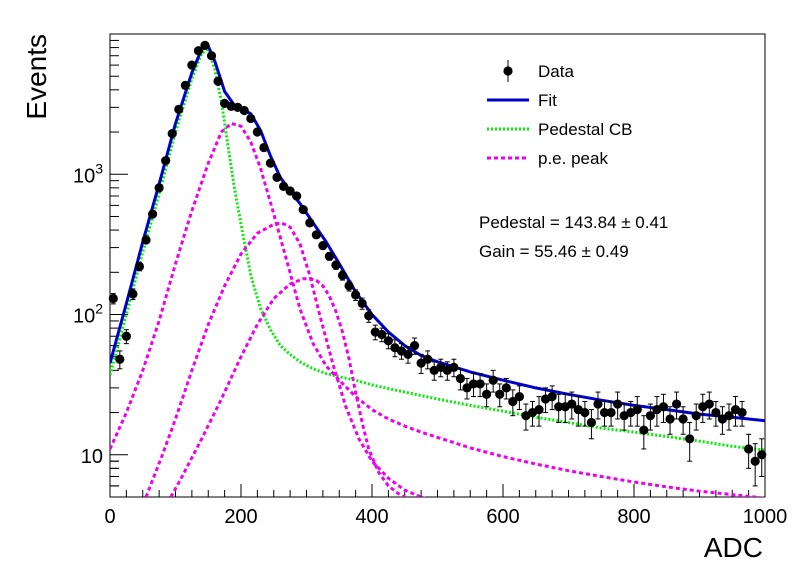 The height and width of the screenshot is (572, 796). I want to click on x-tick-label: 600, so click(502, 517).